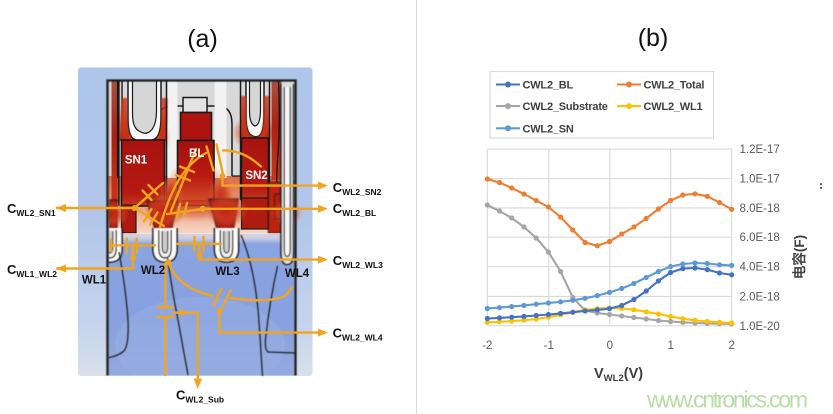 The height and width of the screenshot is (414, 833). Describe the element at coordinates (760, 297) in the screenshot. I see `svg-text: 2.0E-18` at that location.